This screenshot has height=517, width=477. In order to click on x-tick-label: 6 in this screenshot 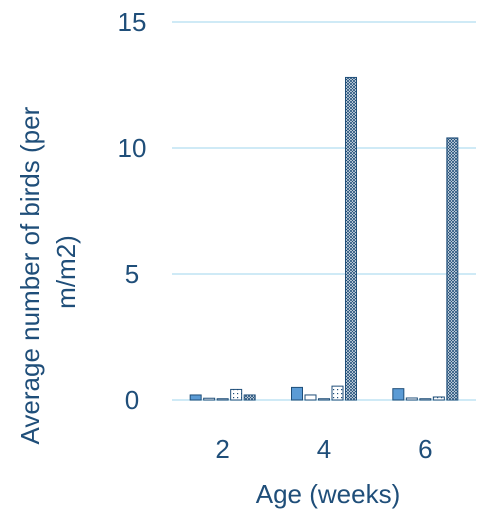, I will do `click(425, 449)`.